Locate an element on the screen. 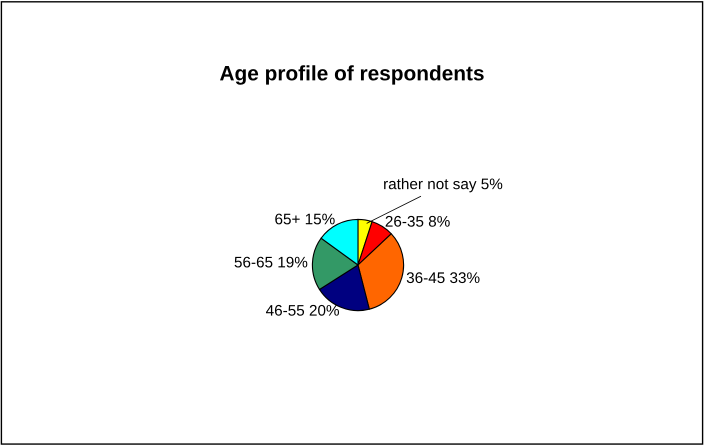  slice-label: 36-45 33% is located at coordinates (443, 278).